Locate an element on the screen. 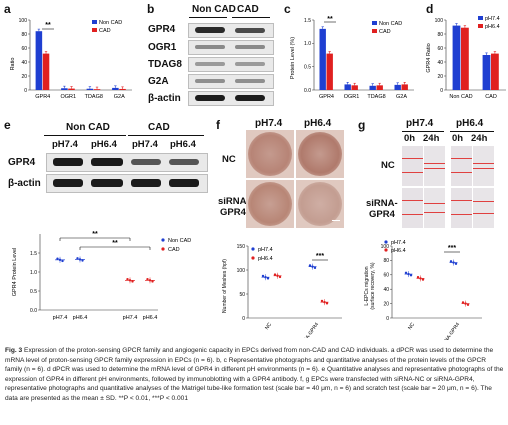  panel-c-sig: ** is located at coordinates (330, 19).